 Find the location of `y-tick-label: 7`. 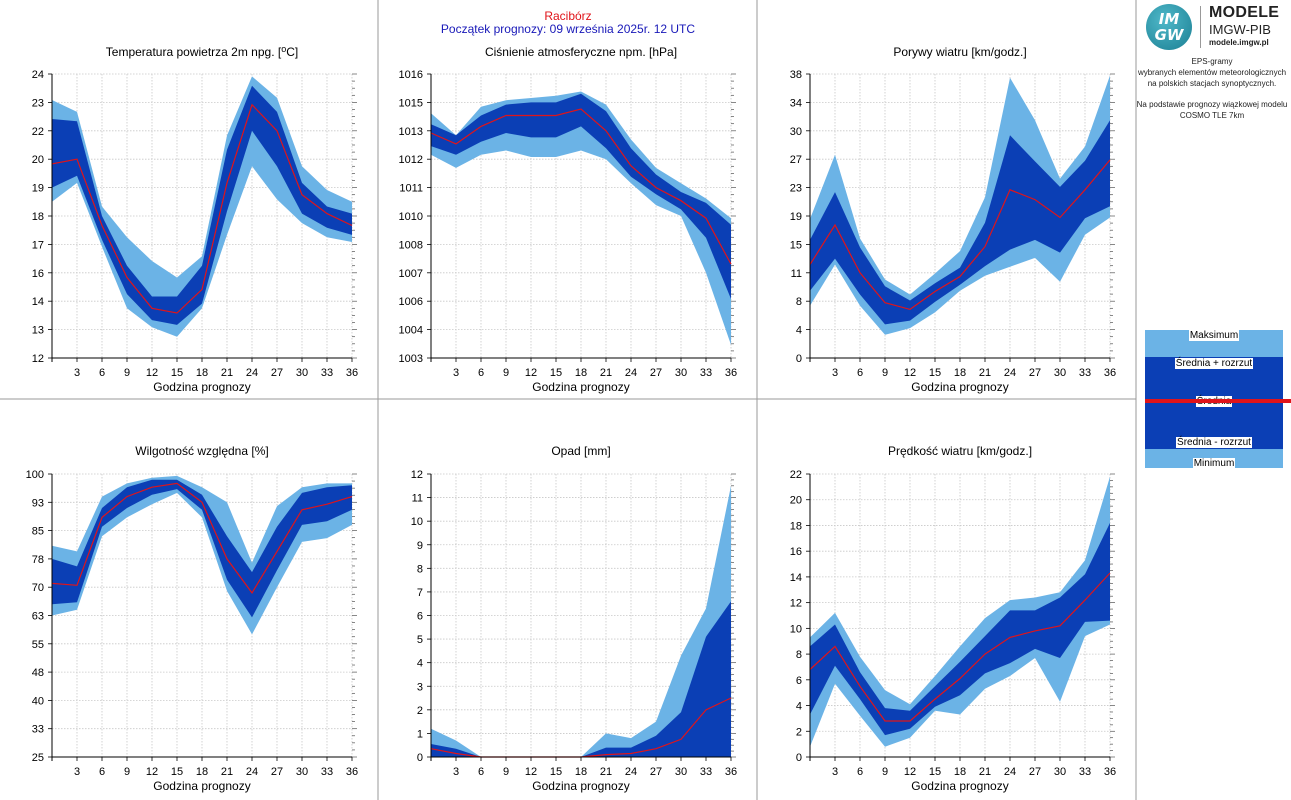

y-tick-label: 7 is located at coordinates (420, 593).